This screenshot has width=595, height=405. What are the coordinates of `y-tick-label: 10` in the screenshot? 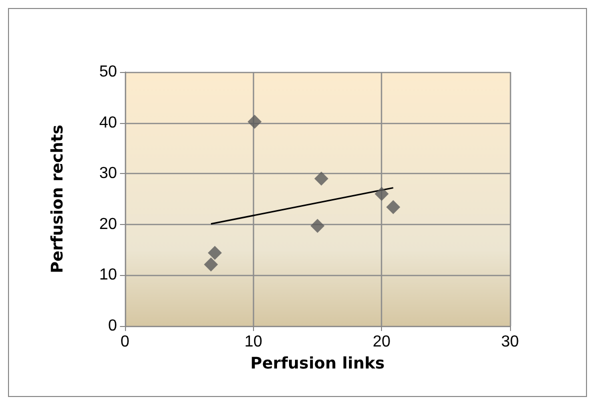 It's located at (108, 275).